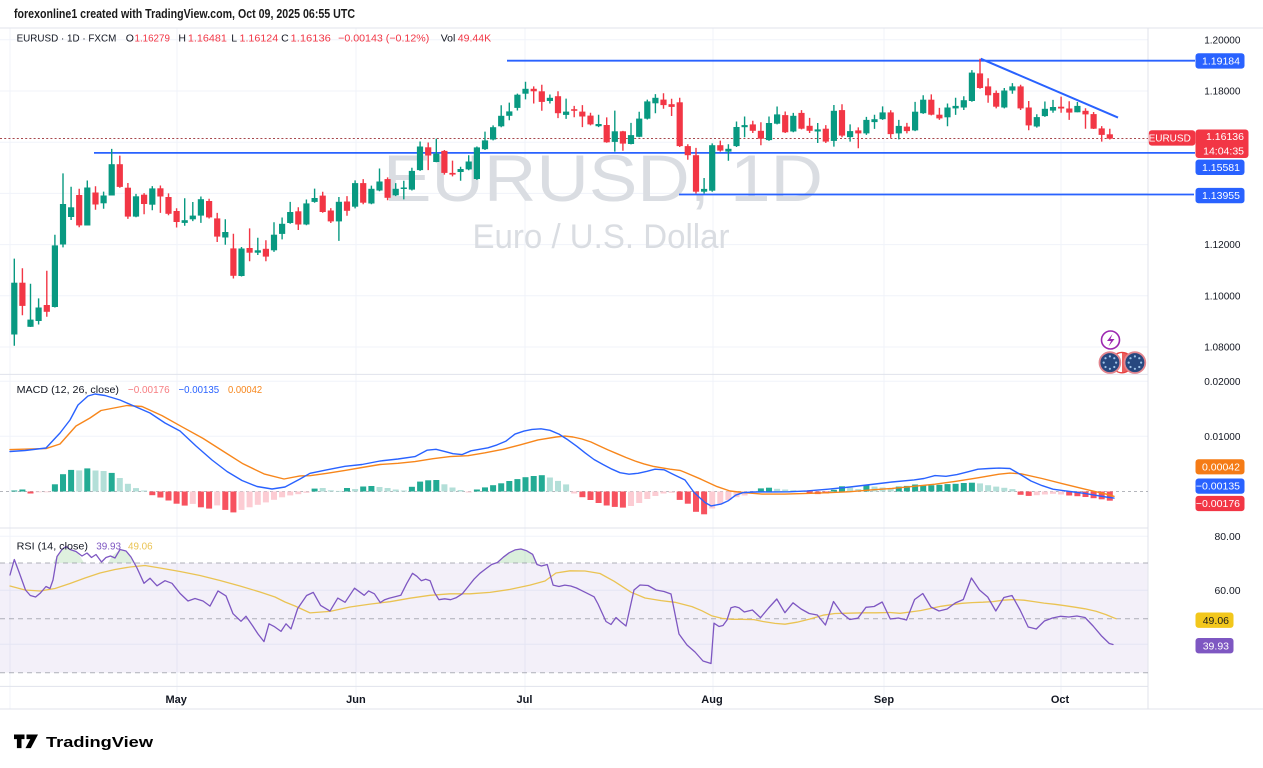  What do you see at coordinates (176, 700) in the screenshot?
I see `svg-text: May` at bounding box center [176, 700].